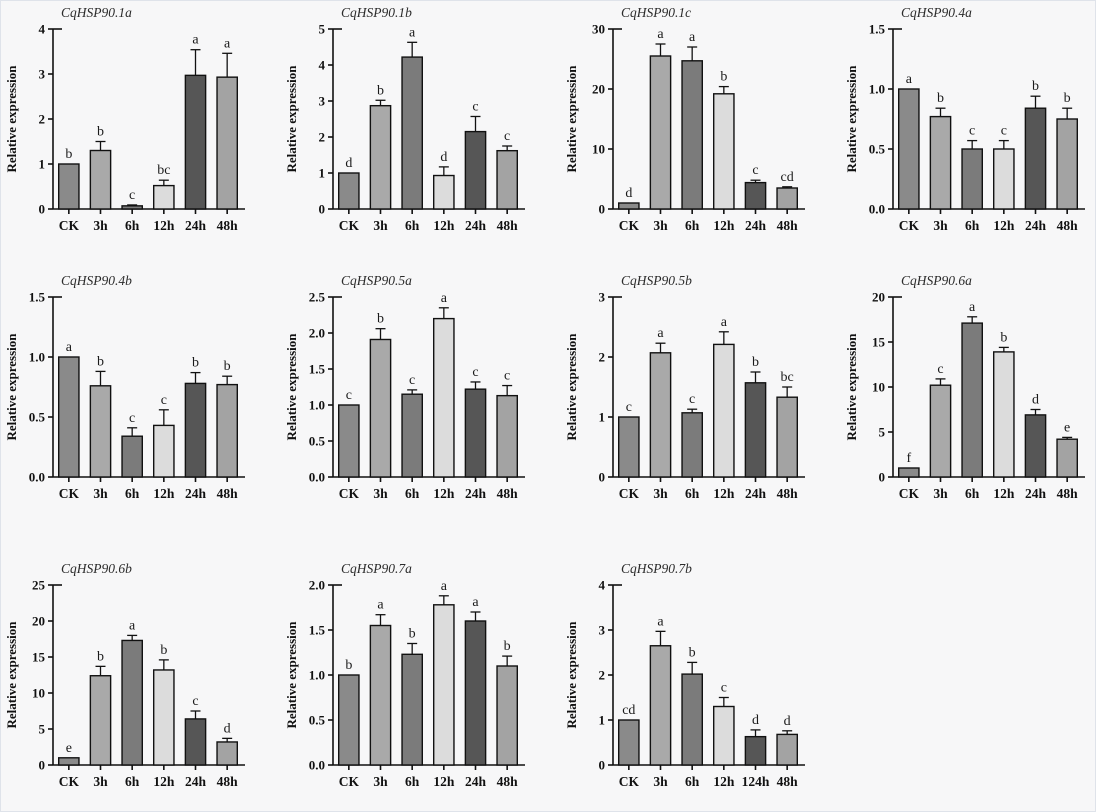 The image size is (1096, 812). I want to click on y-tick-label: 0.0, so click(317, 765).